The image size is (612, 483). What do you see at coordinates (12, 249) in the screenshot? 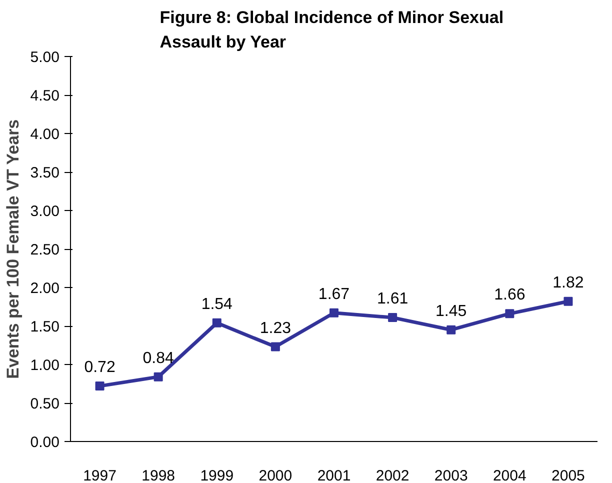
I see `y-axis-title: Events per 100 Female VT Years` at bounding box center [12, 249].